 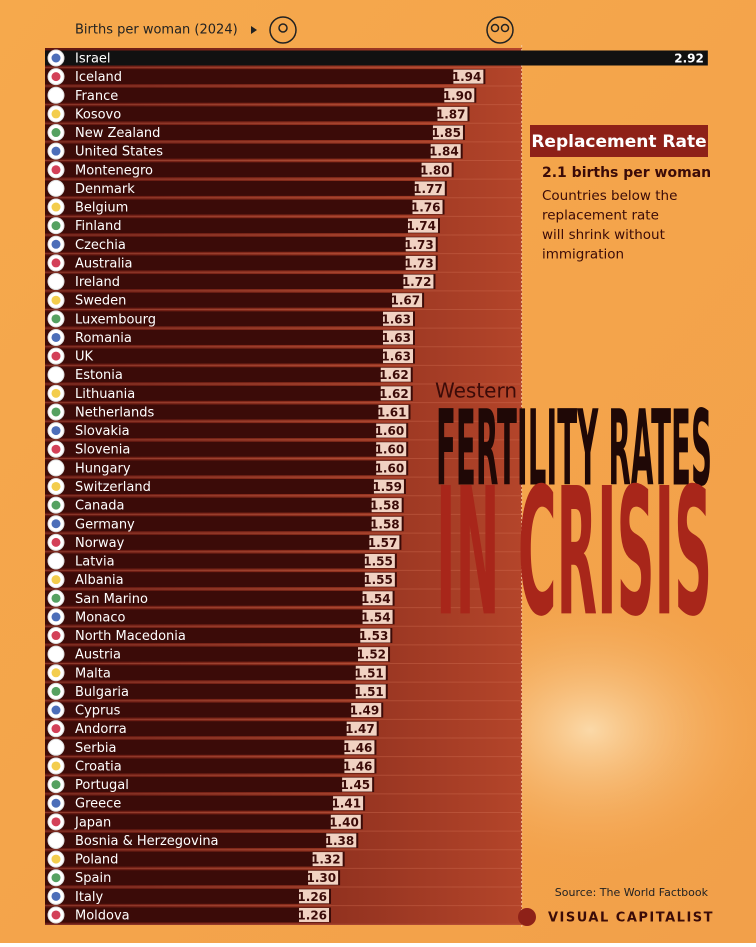 I want to click on annotation-line: replacement rate, so click(x=600, y=216).